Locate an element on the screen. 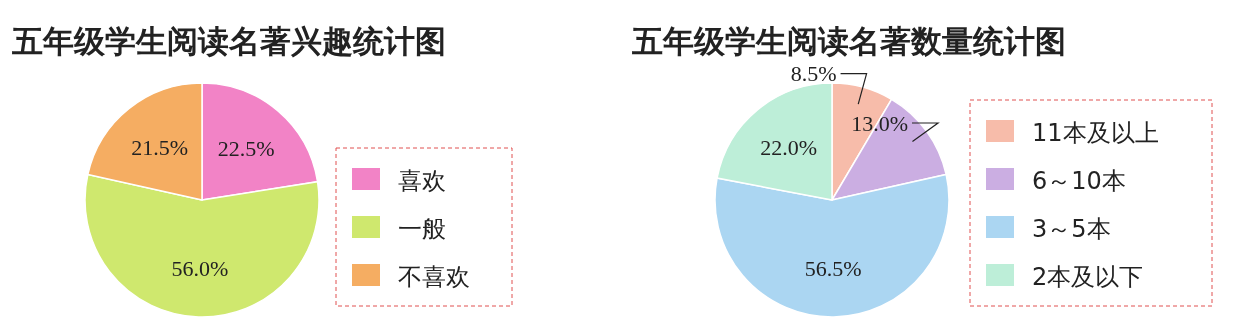 The height and width of the screenshot is (324, 1248). legend-label: 11本及以上 is located at coordinates (1095, 133).